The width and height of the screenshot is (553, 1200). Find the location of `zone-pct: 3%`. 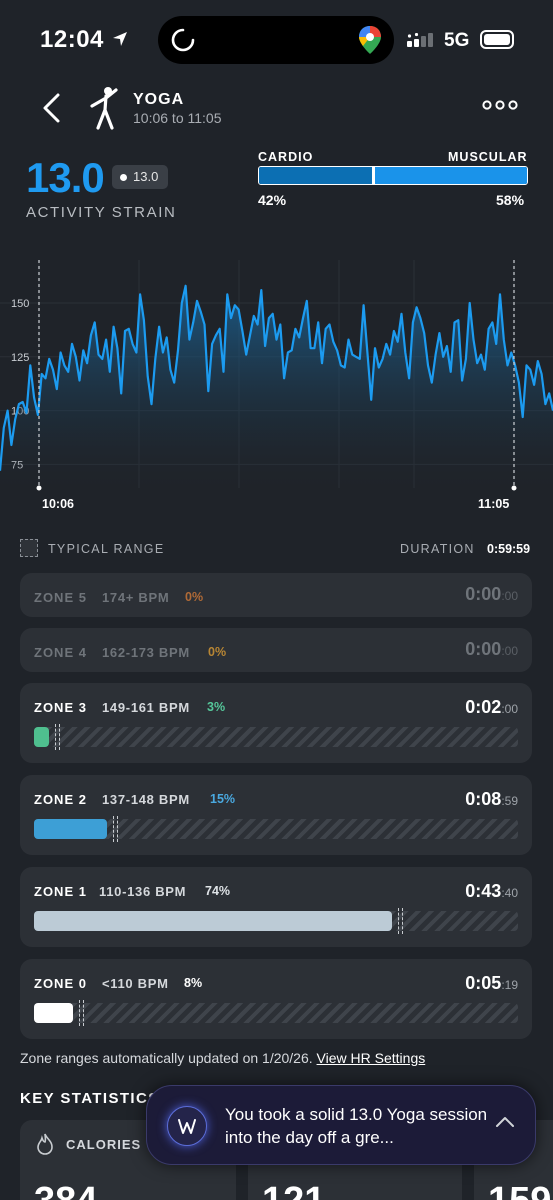

zone-pct: 3% is located at coordinates (216, 707).